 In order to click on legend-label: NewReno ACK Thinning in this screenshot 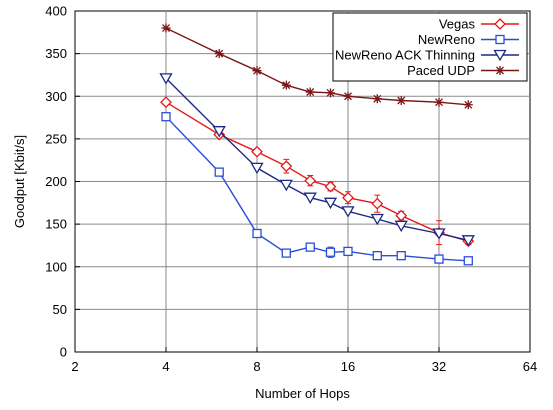, I will do `click(405, 55)`.